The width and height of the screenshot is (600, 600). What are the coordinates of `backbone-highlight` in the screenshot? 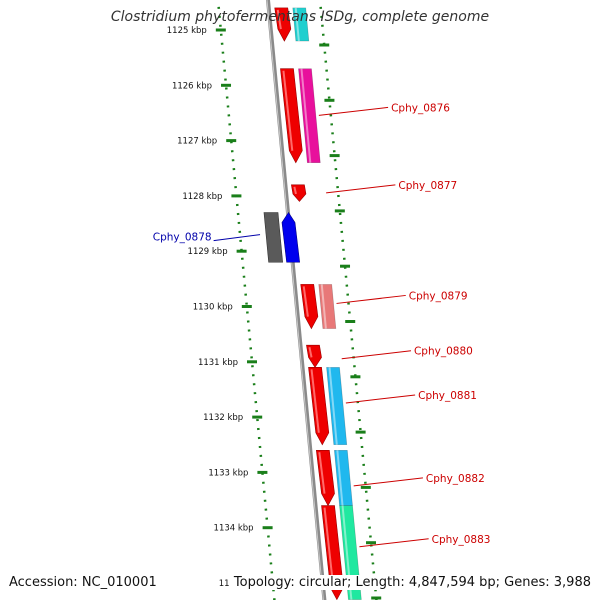 It's located at (295, 300).